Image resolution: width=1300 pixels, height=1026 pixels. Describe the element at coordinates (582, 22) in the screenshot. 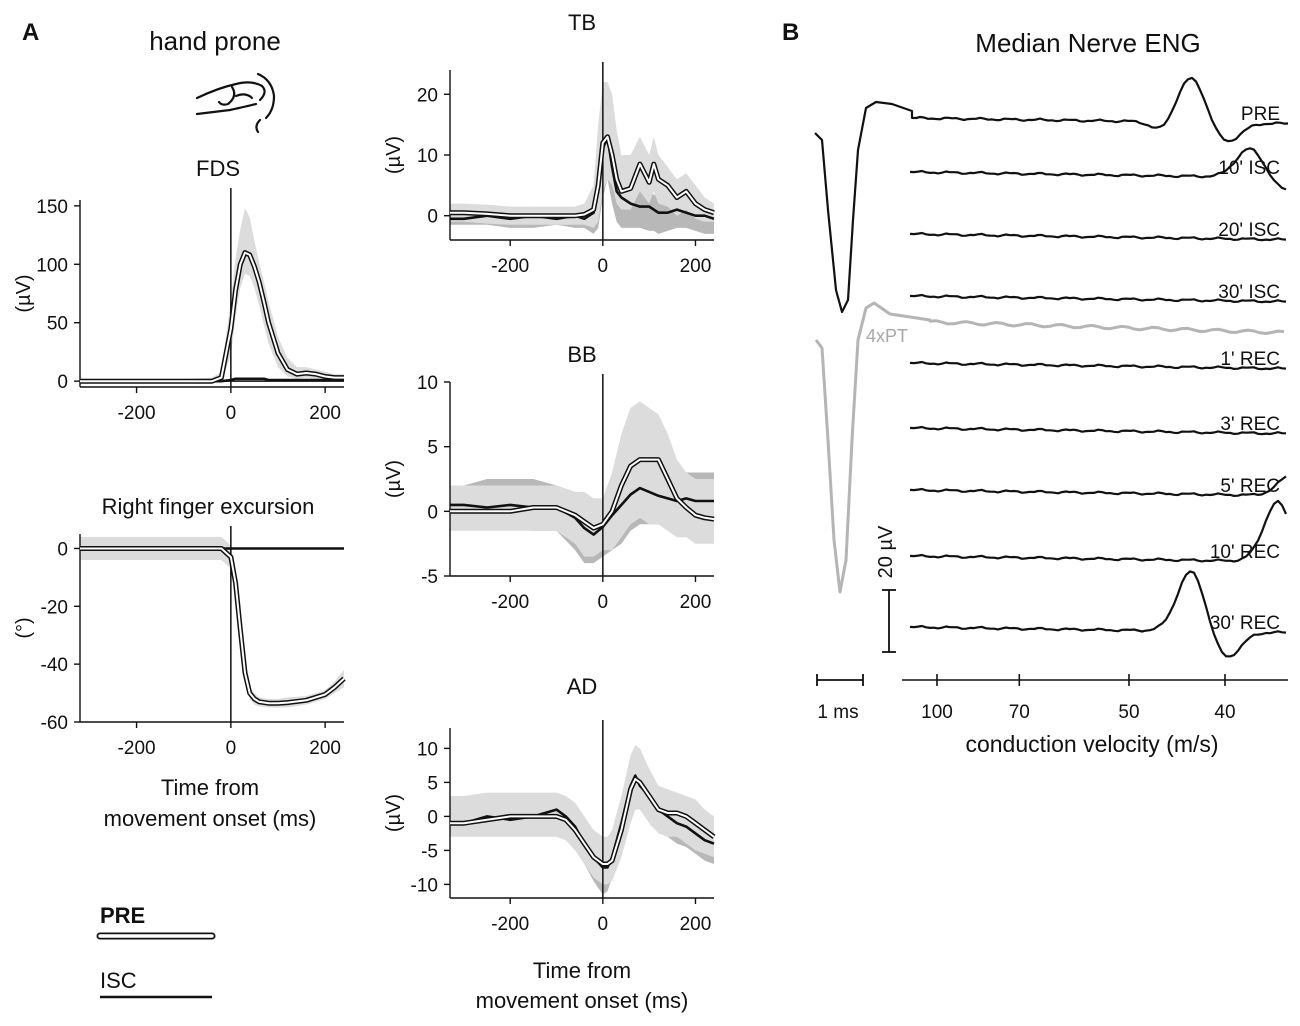

I see `chart-title: TB` at that location.